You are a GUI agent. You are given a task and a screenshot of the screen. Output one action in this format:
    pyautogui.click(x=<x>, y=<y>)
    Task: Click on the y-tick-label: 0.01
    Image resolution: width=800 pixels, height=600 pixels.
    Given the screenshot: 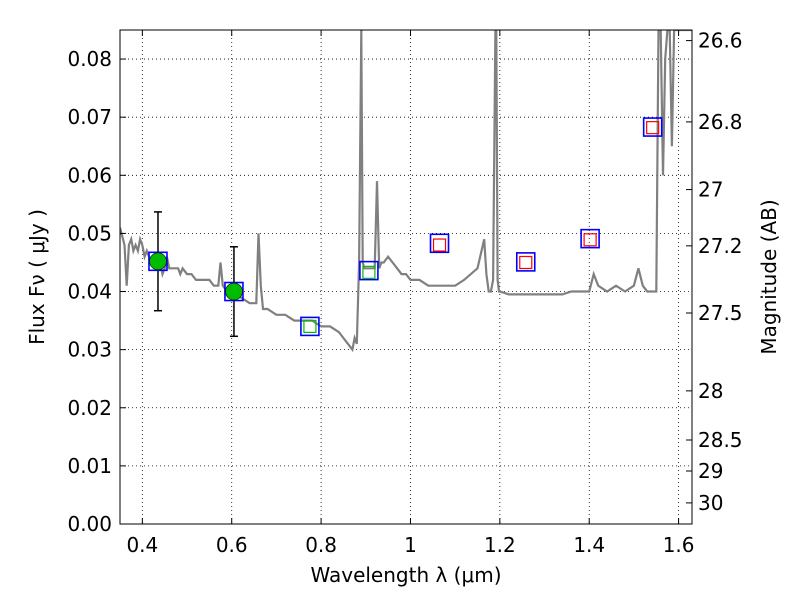 What is the action you would take?
    pyautogui.click(x=89, y=466)
    